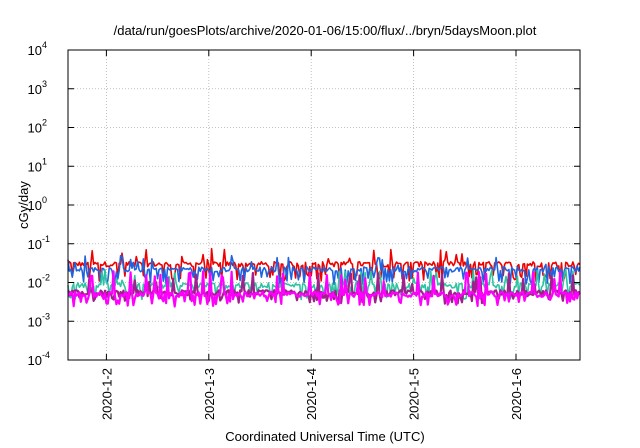 This screenshot has height=448, width=640. I want to click on y-tick-exponent: -4, so click(46, 355).